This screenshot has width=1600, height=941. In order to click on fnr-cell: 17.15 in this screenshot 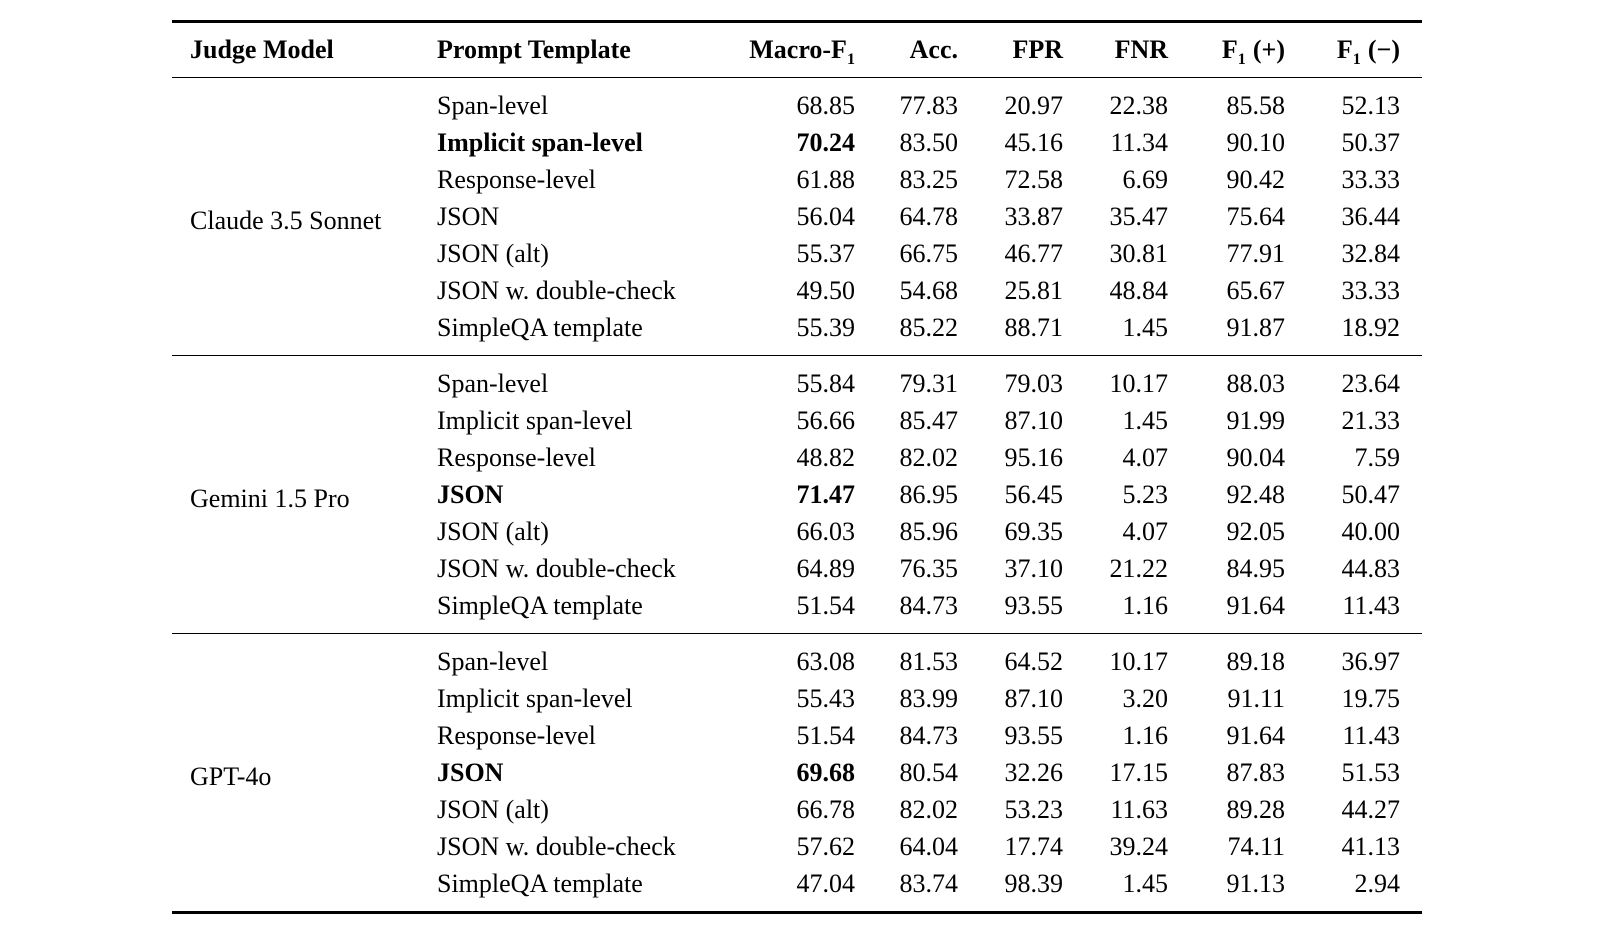, I will do `click(1139, 772)`.